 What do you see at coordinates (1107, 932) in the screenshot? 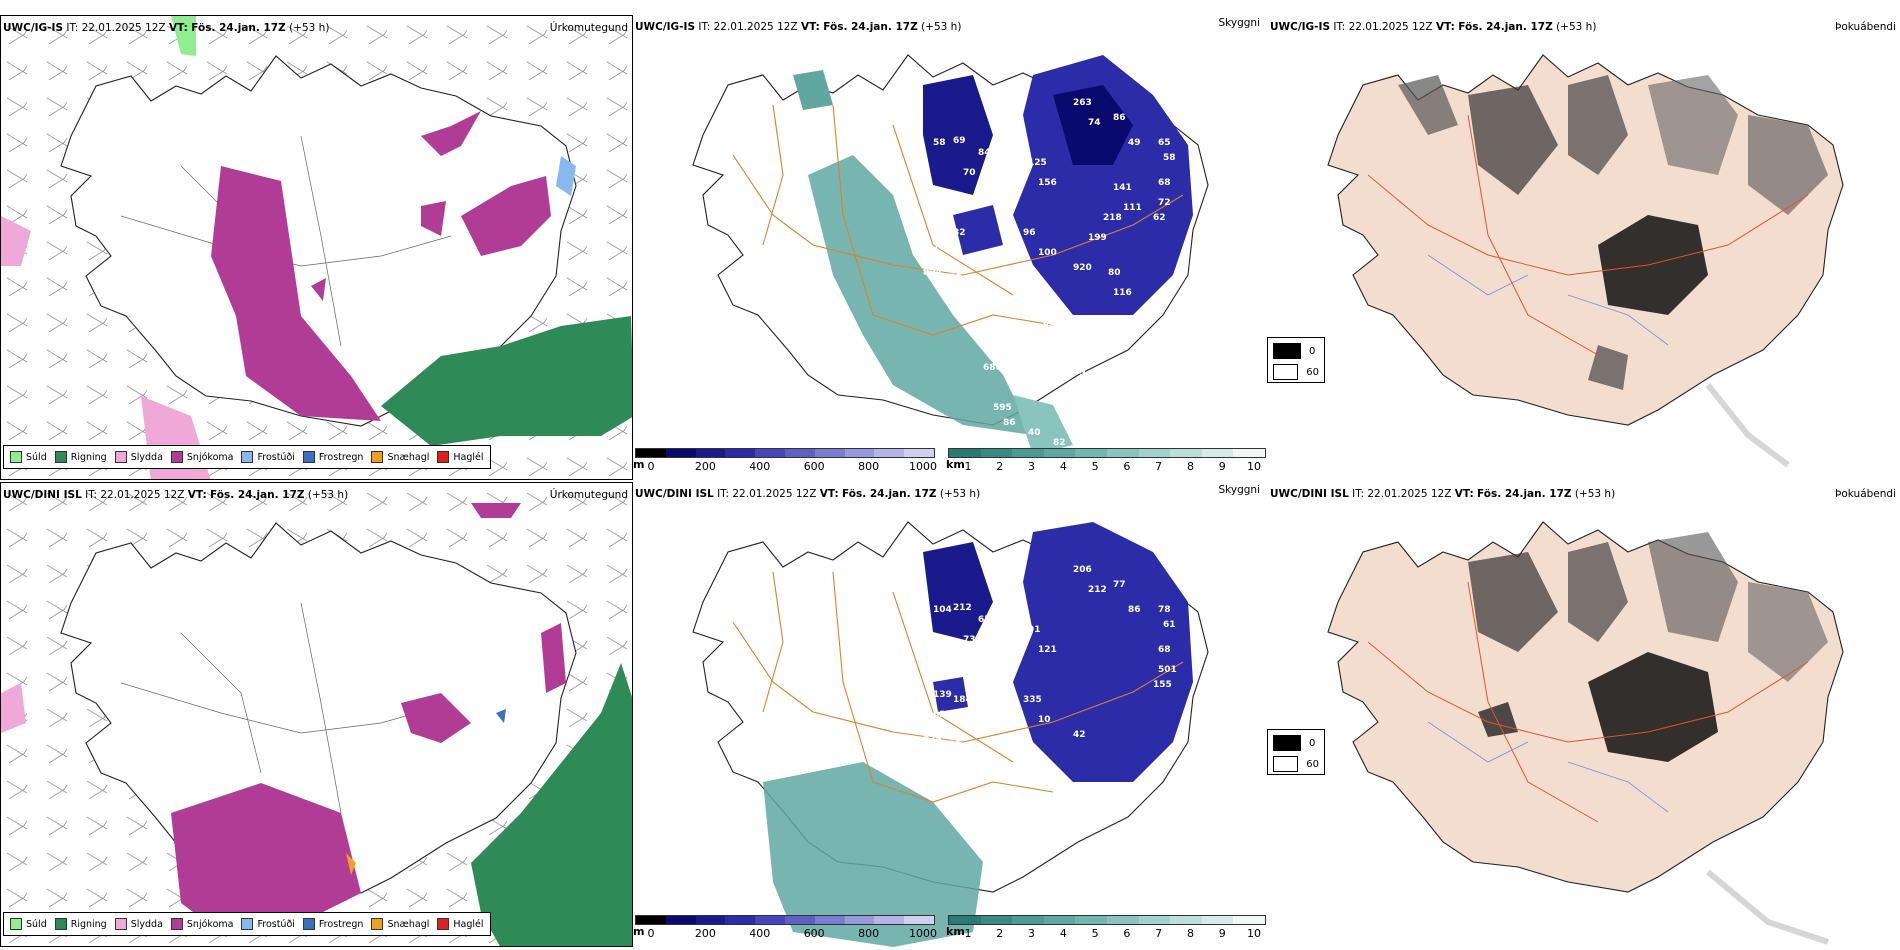
I see `visibility-colorbar-ticks: 1 2 3 4 5 6 7 8 9 10` at bounding box center [1107, 932].